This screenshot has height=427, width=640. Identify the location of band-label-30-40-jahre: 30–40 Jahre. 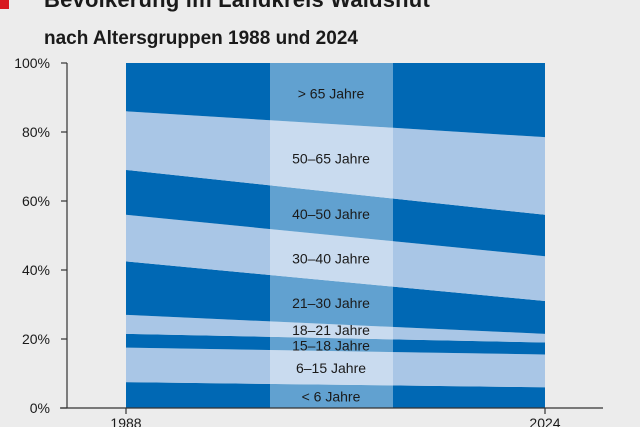
(331, 258).